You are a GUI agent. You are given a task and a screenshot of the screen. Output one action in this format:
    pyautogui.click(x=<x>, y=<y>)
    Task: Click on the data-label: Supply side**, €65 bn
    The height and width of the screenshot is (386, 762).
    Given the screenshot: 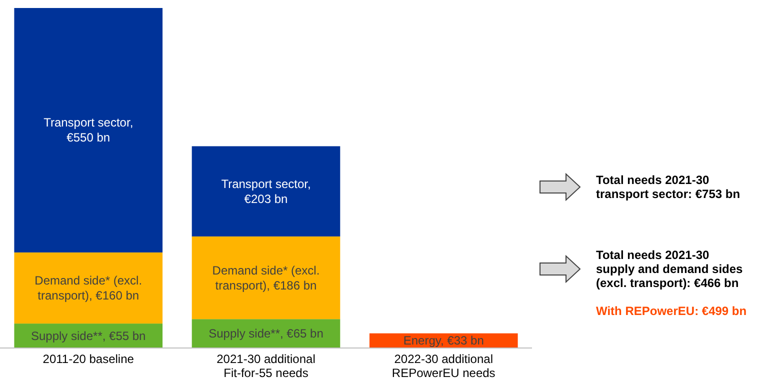 What is the action you would take?
    pyautogui.click(x=266, y=333)
    